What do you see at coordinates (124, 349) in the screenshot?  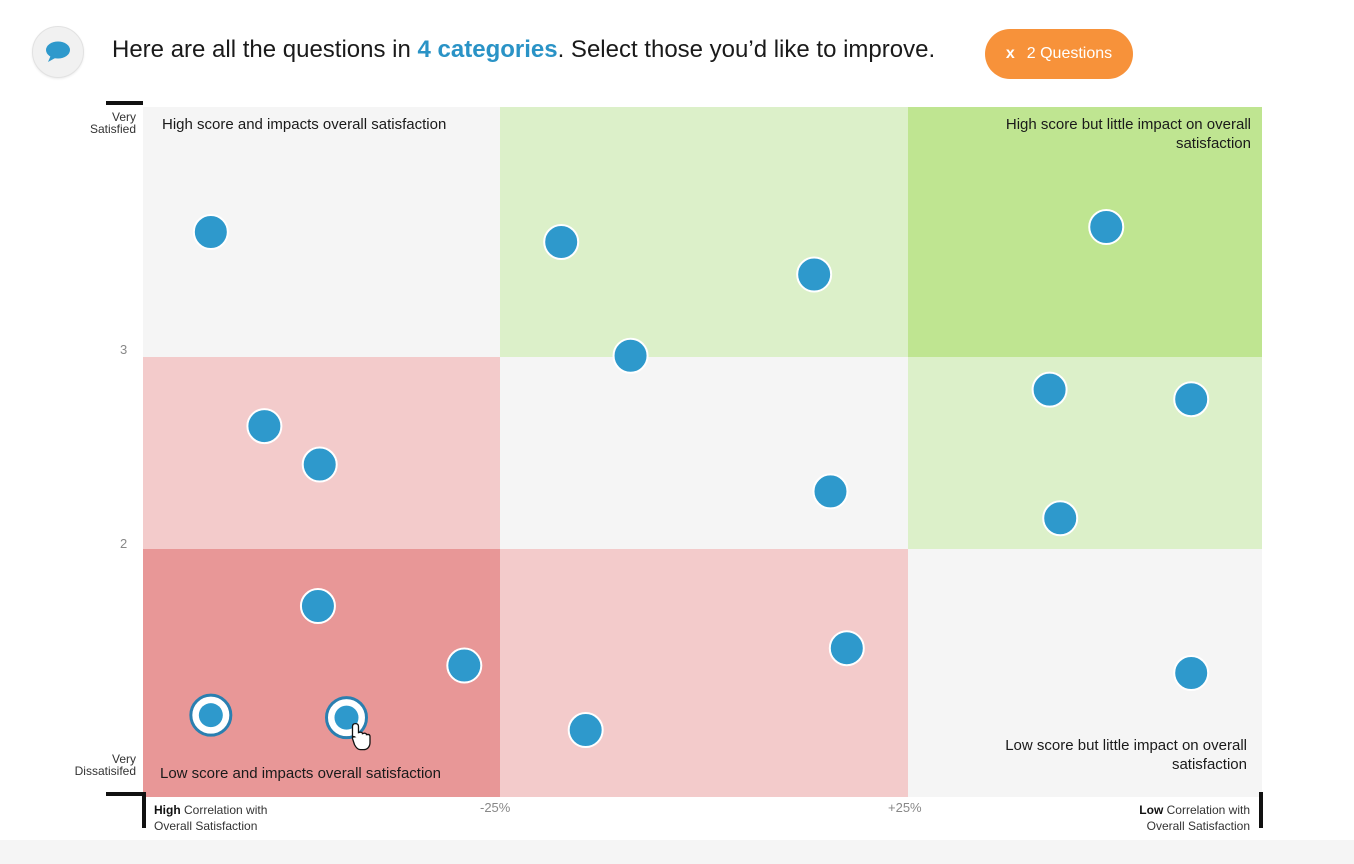 I see `y-tick-label: 3` at bounding box center [124, 349].